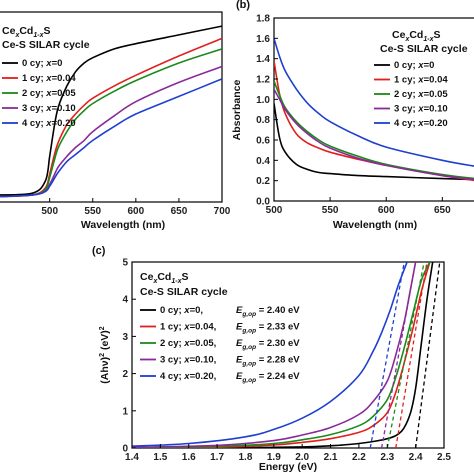  What do you see at coordinates (263, 19) in the screenshot?
I see `y-tick-label-9: 1.8` at bounding box center [263, 19].